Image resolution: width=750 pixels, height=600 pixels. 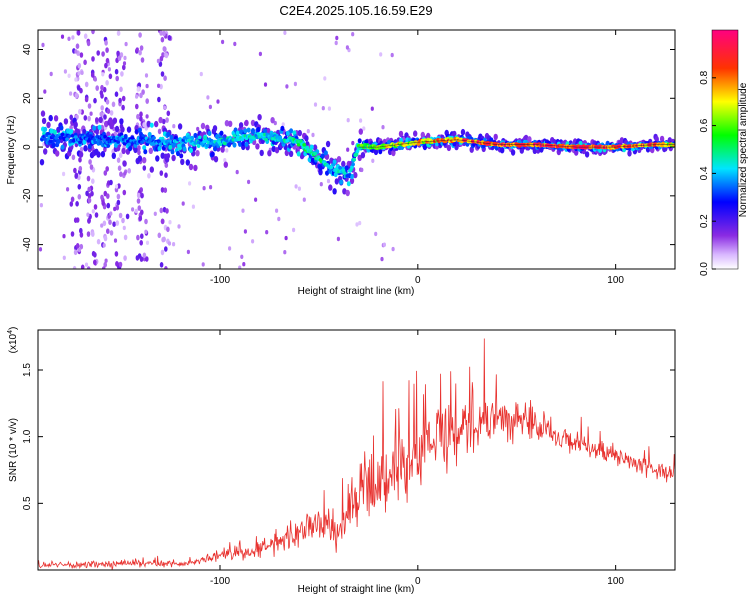 I want to click on snr-x-axis-label: Height of straight line (km), so click(x=356, y=589).